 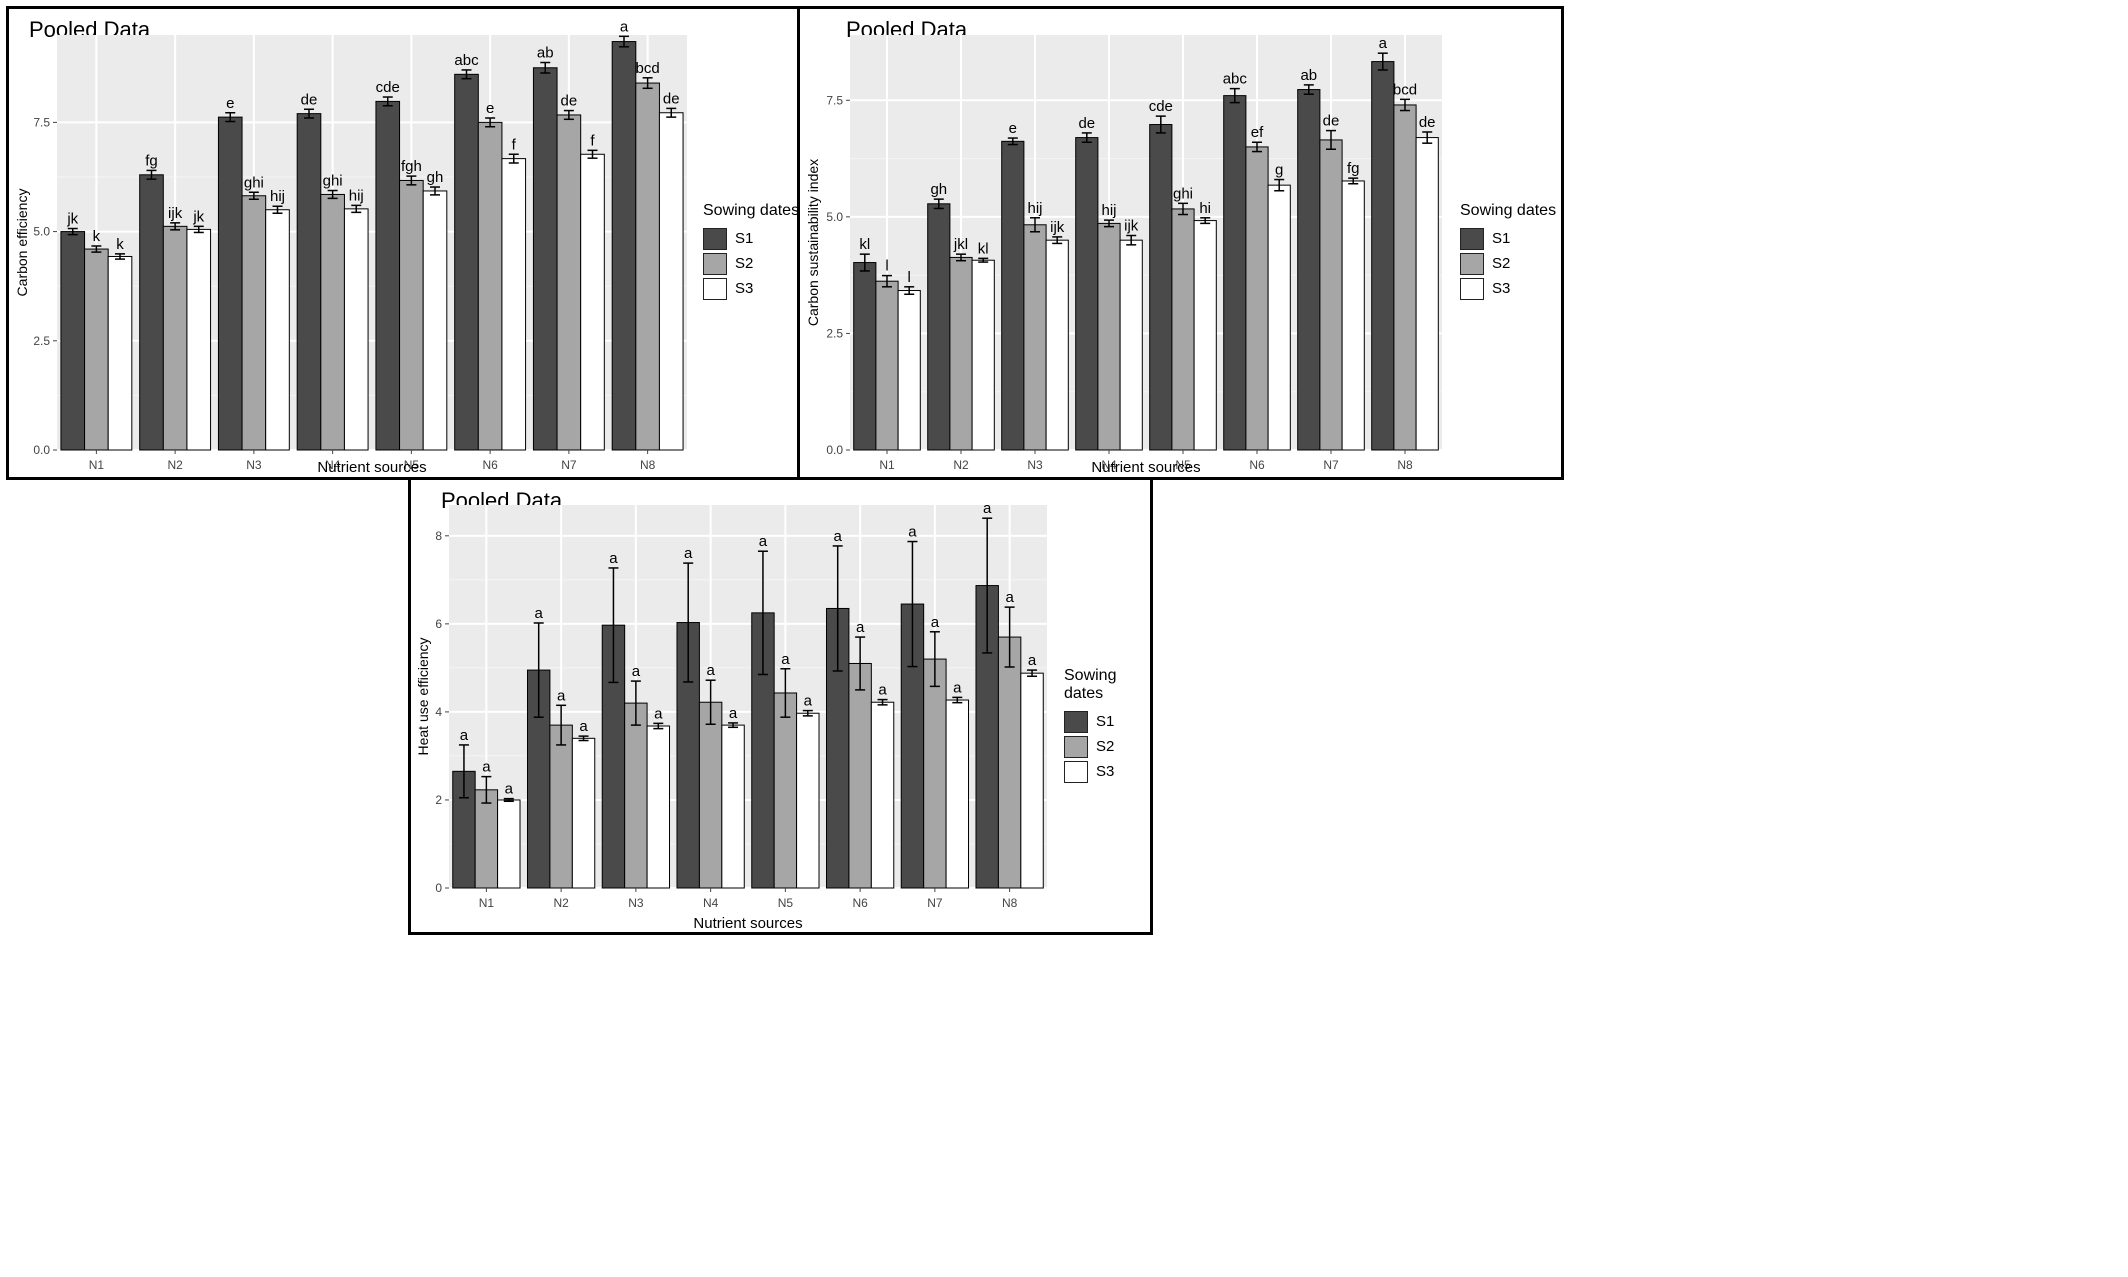 I want to click on significance-label: hi, so click(x=1205, y=208).